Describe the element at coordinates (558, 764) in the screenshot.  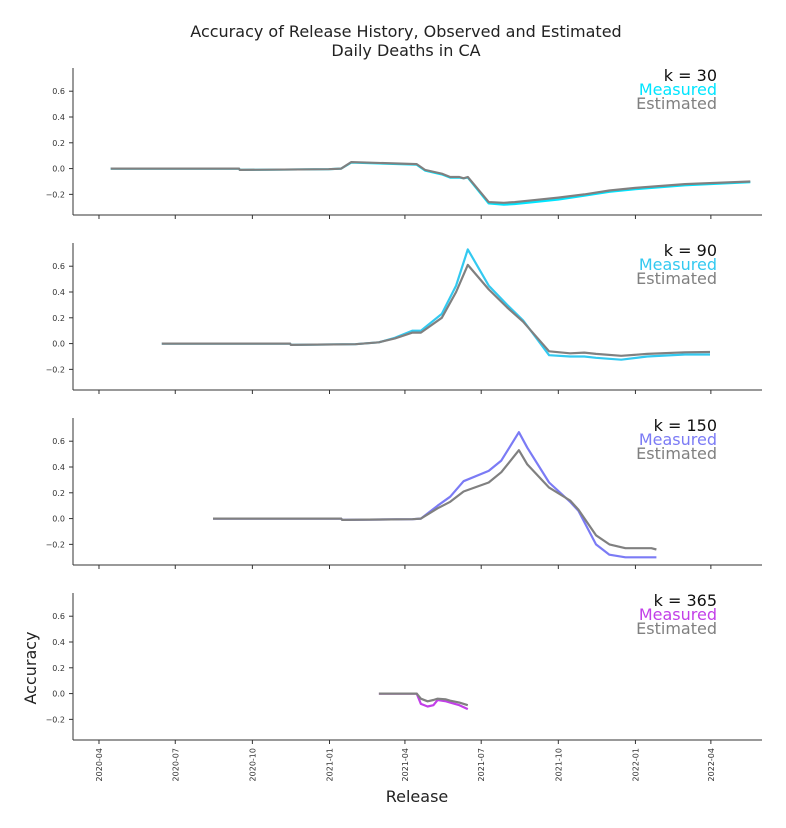
I see `x-tick-label: 2021-10` at that location.